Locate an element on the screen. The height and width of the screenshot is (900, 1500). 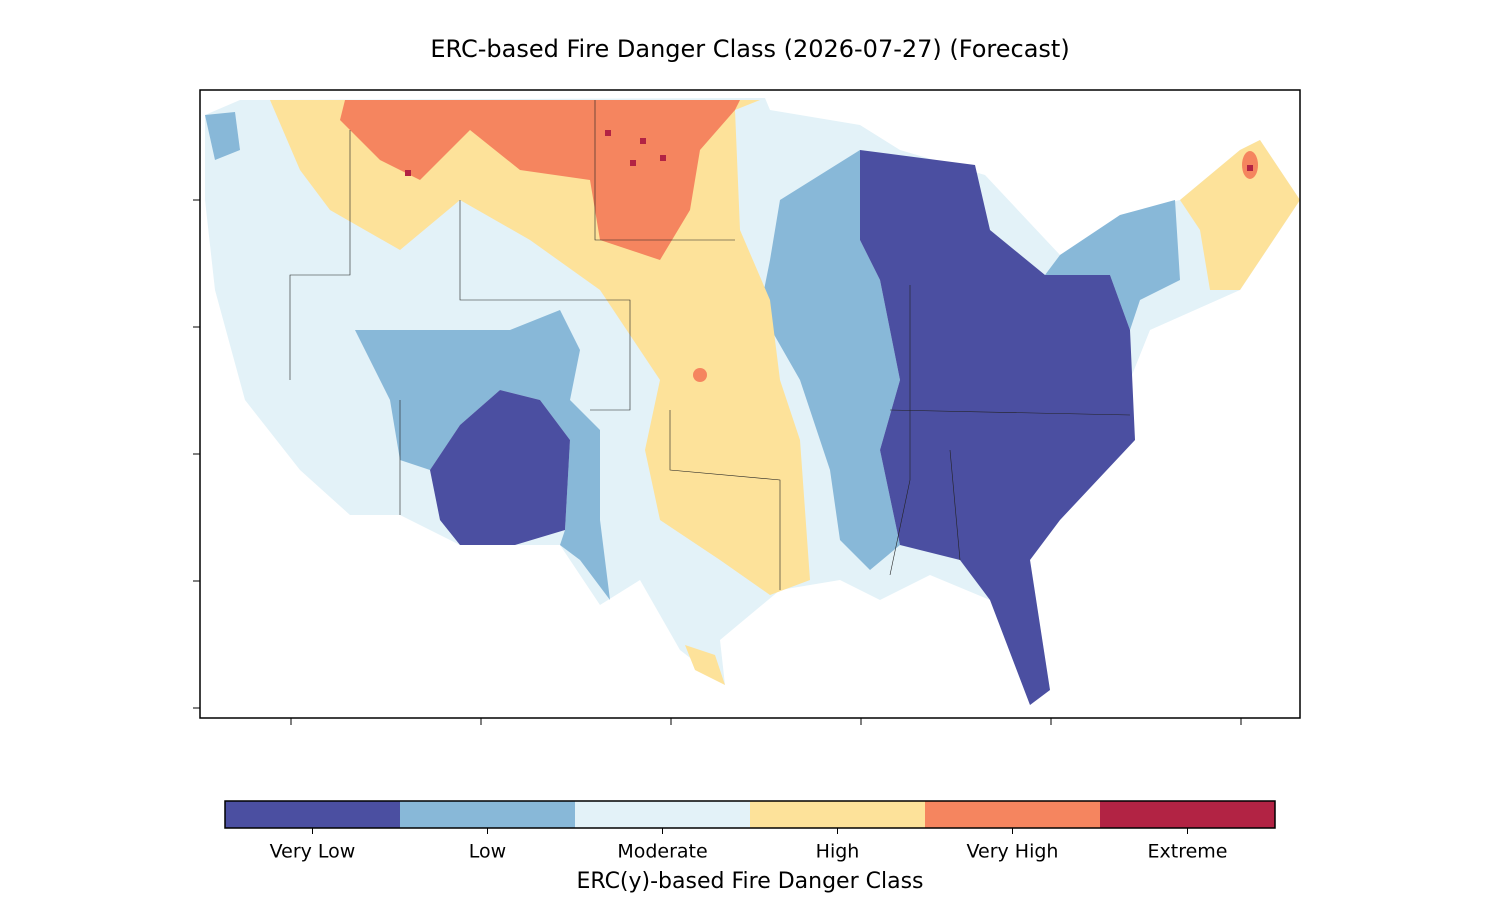
colorbar: Very Low Low Moderate High Very High Extreme is located at coordinates (750, 831).